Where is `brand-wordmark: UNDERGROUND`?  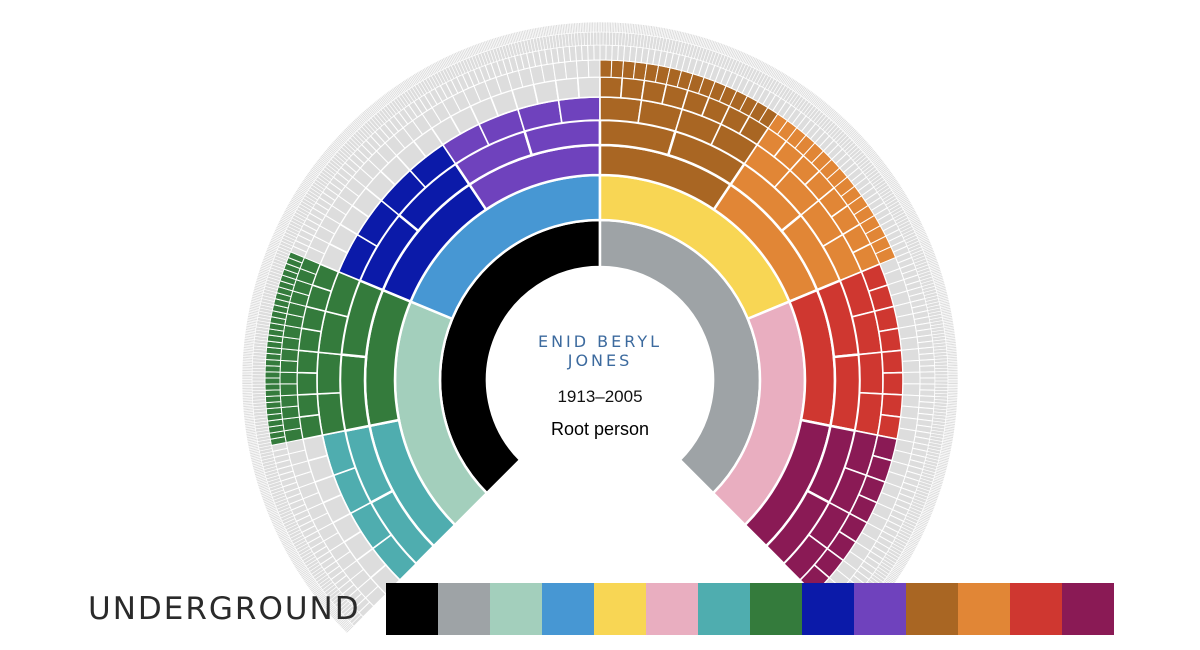 brand-wordmark: UNDERGROUND is located at coordinates (224, 609).